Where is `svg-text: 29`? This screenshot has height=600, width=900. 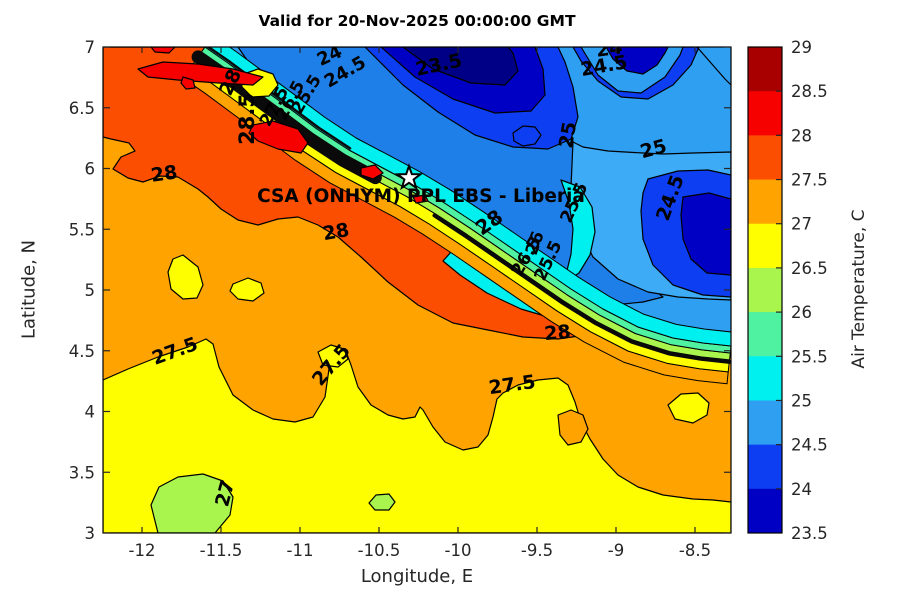
svg-text: 29 is located at coordinates (801, 47).